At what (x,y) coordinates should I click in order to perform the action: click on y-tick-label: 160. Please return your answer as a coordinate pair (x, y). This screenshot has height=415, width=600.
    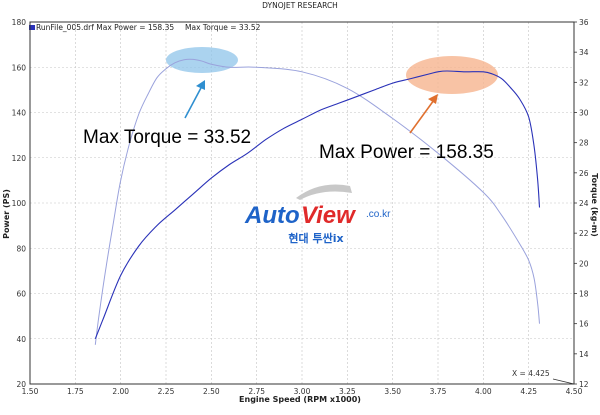
    Looking at the image, I should click on (19, 67).